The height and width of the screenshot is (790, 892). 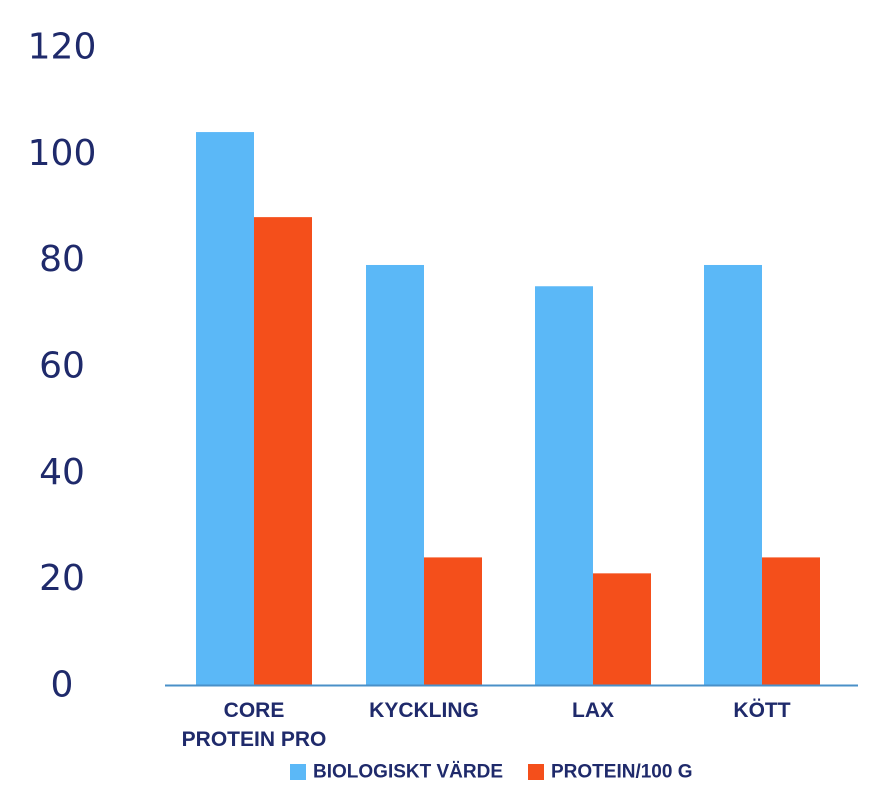 I want to click on y-tick-label: 120, so click(x=62, y=47).